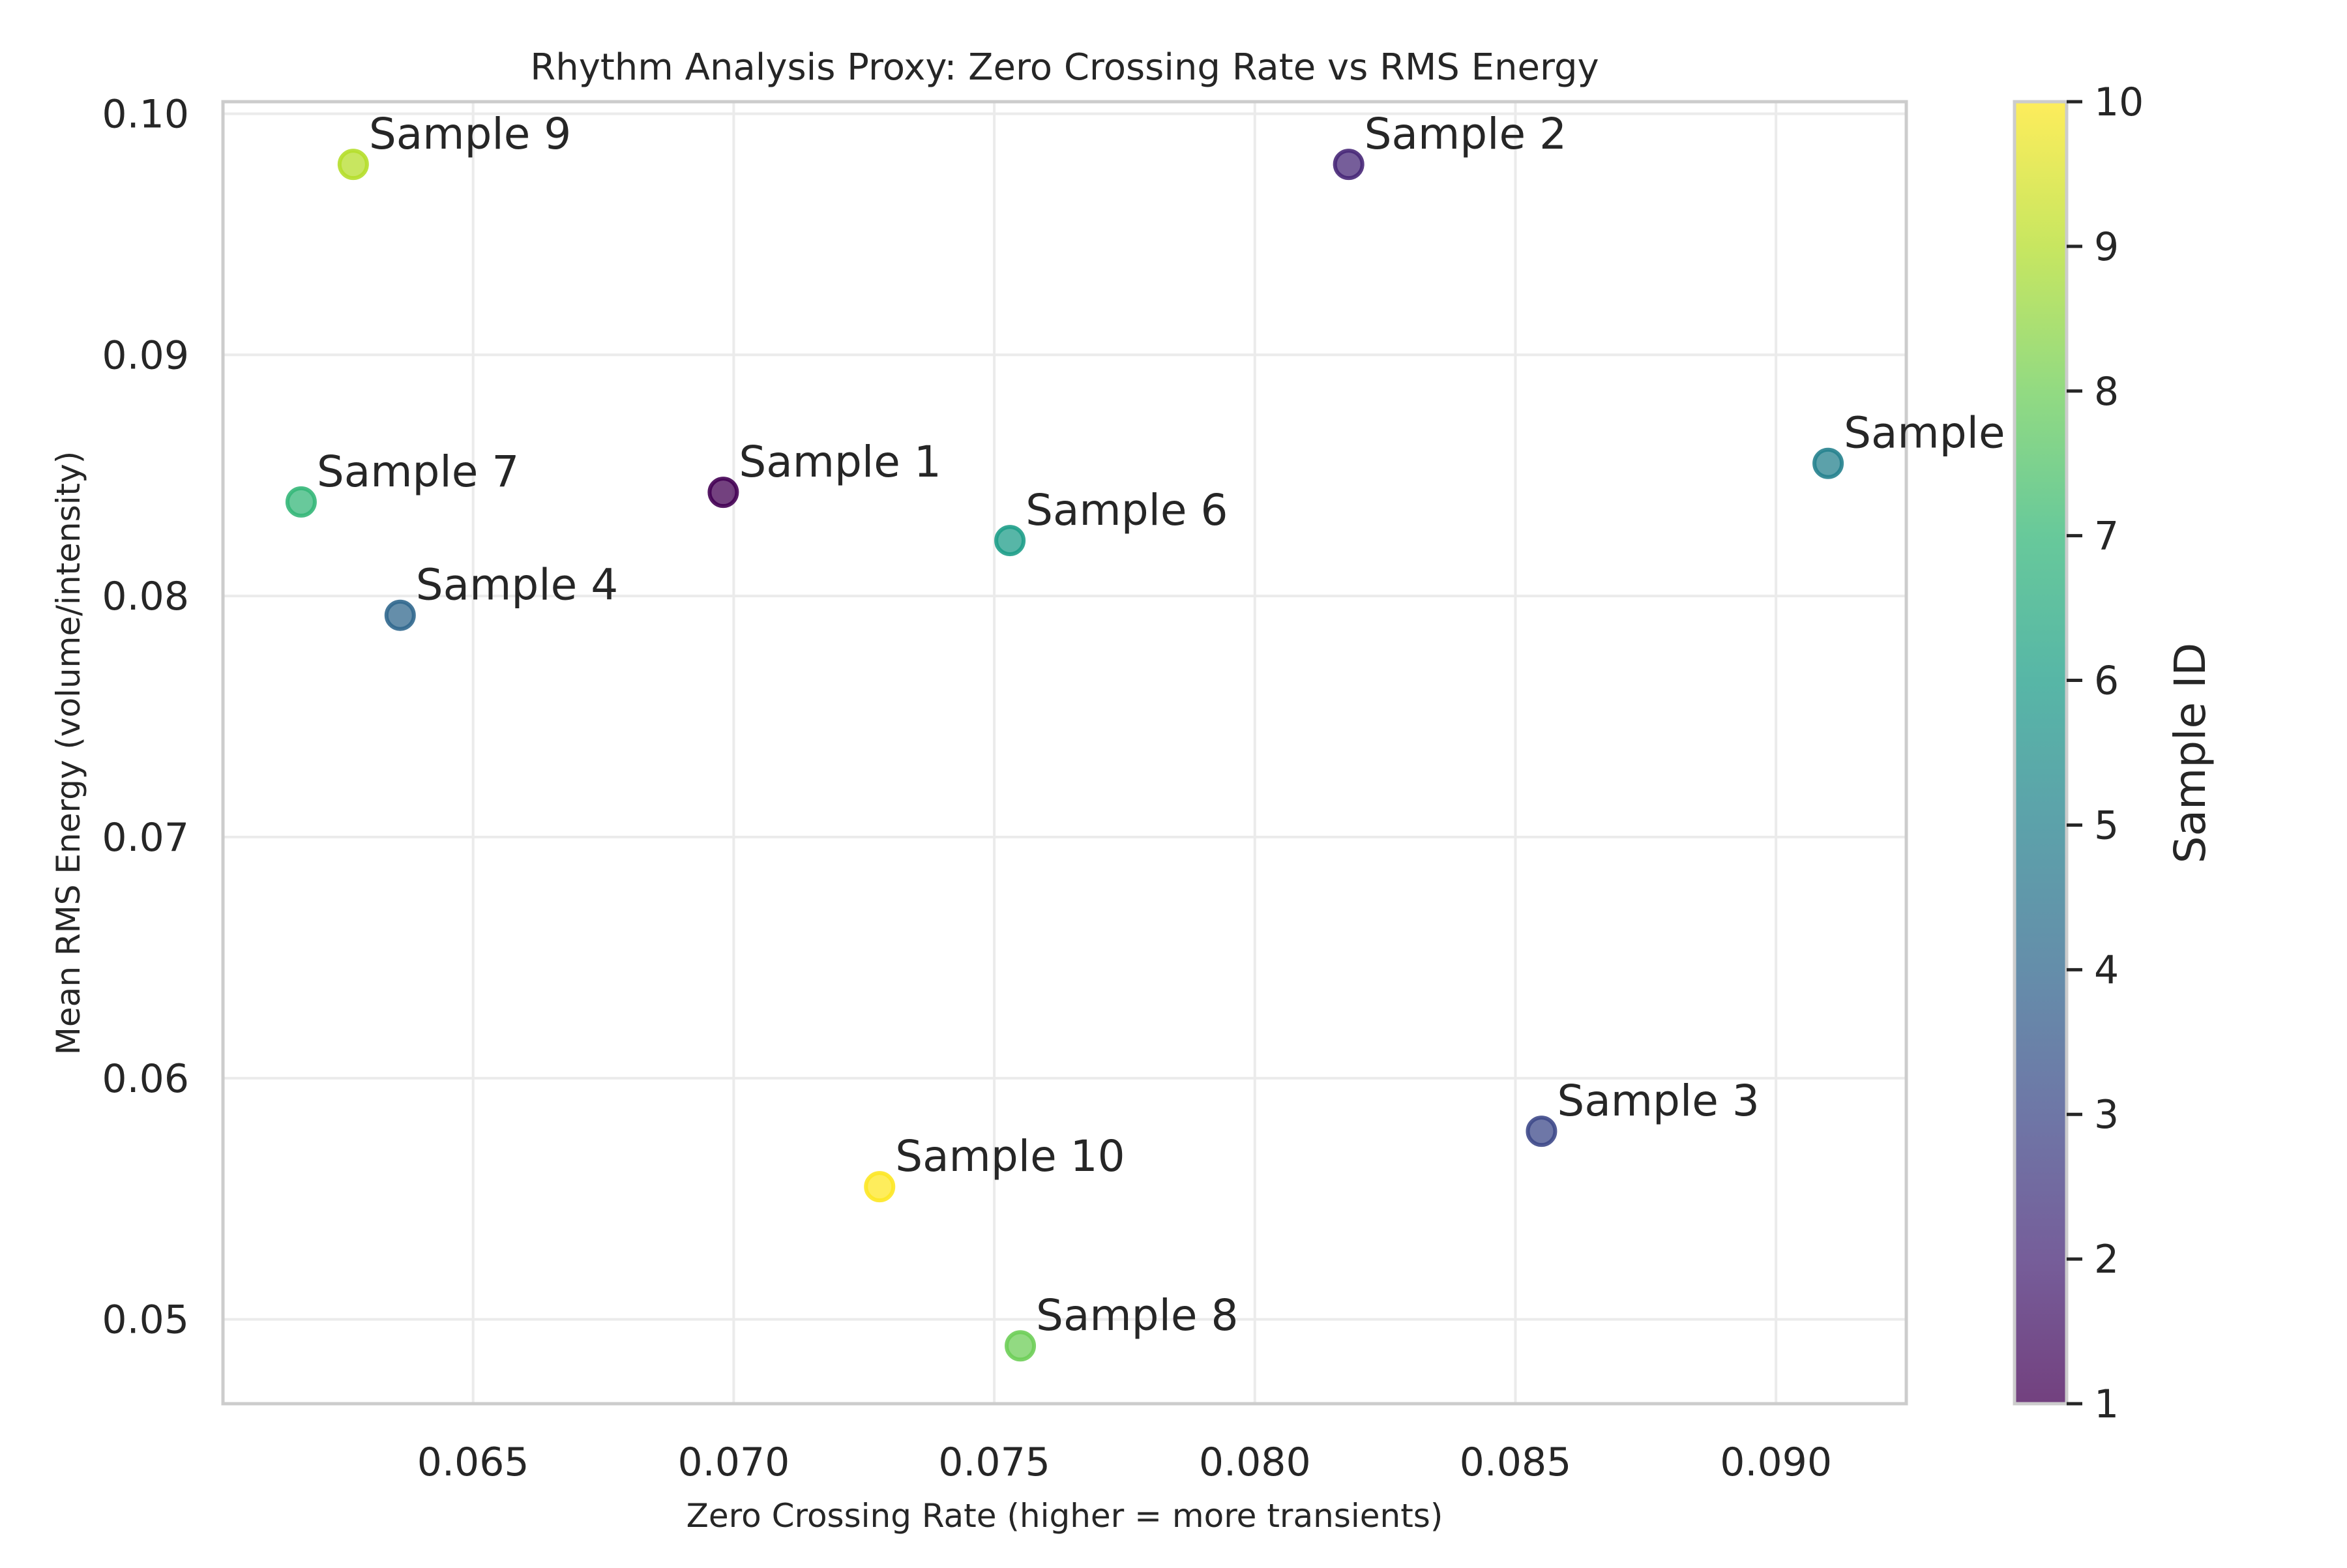 The height and width of the screenshot is (1568, 2347). What do you see at coordinates (473, 1462) in the screenshot?
I see `x-tick-label: 0.065` at bounding box center [473, 1462].